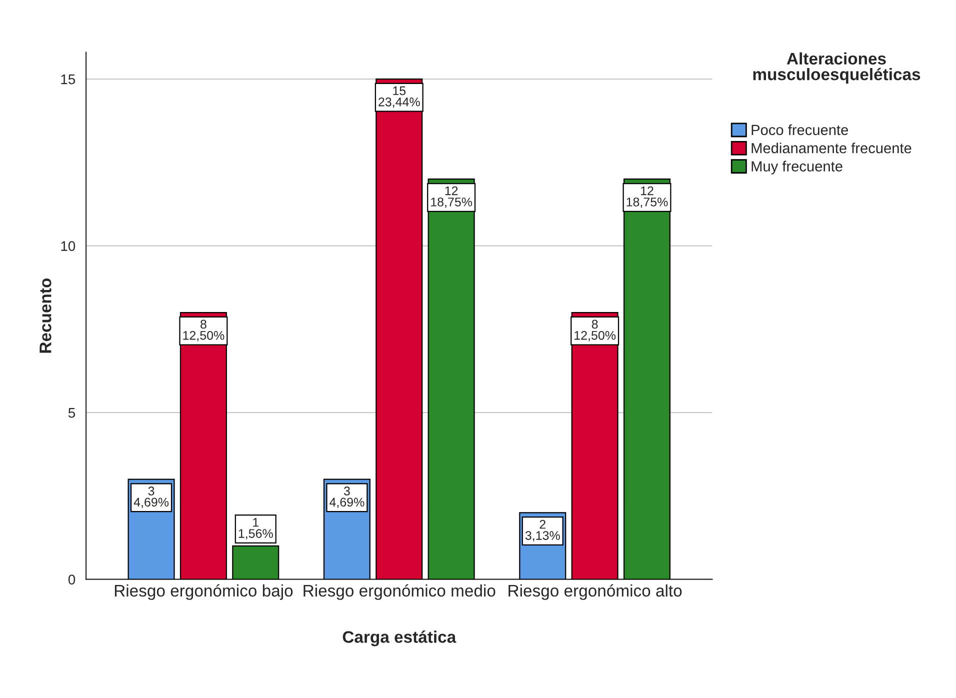  I want to click on y-tick-label: 5, so click(72, 413).